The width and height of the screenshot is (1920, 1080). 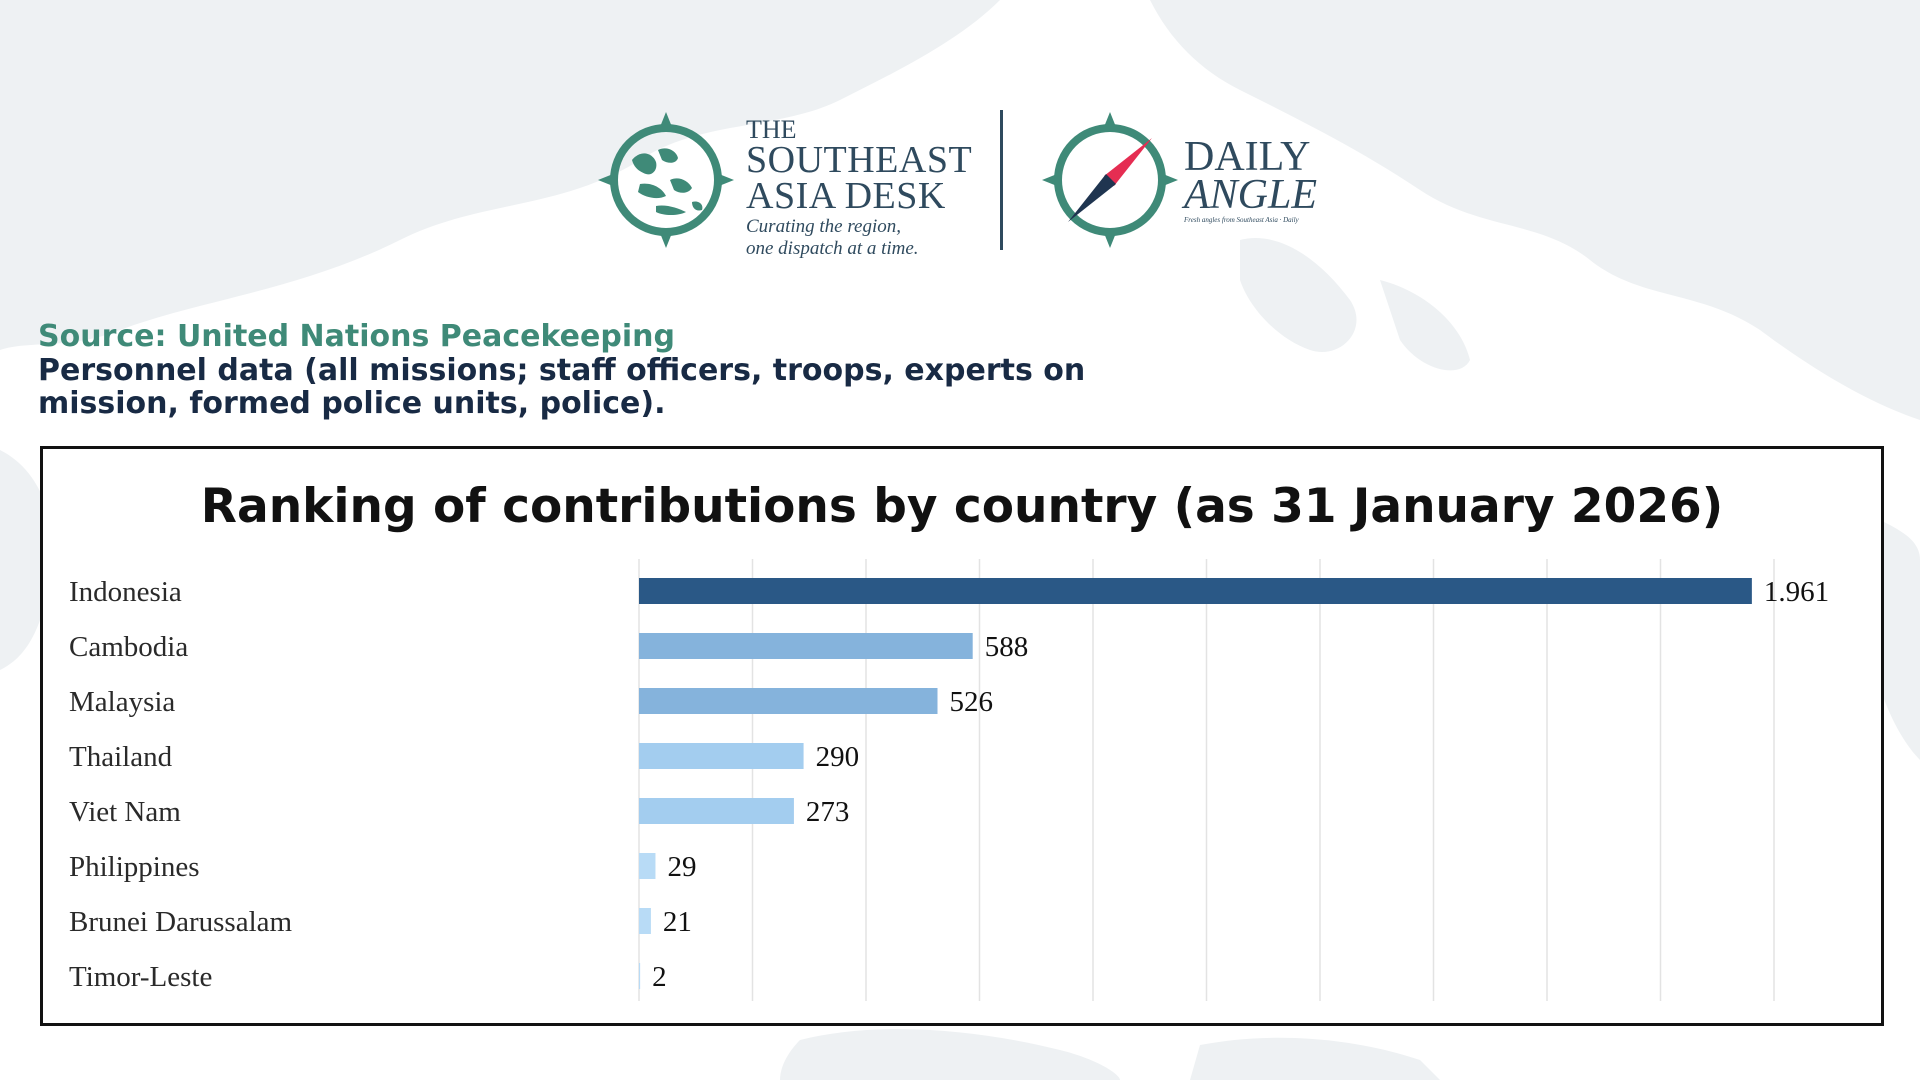 What do you see at coordinates (125, 812) in the screenshot?
I see `category-label: Viet Nam` at bounding box center [125, 812].